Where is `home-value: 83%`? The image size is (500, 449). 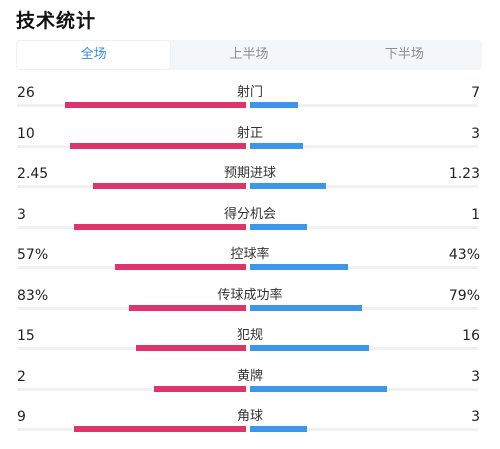
home-value: 83% is located at coordinates (33, 295).